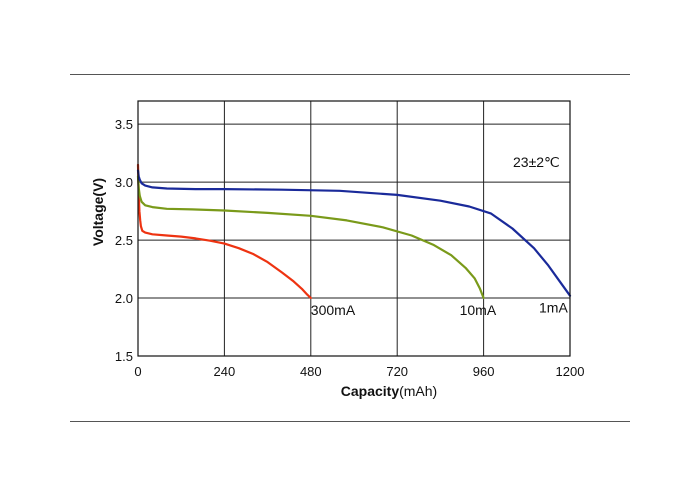 Image resolution: width=700 pixels, height=500 pixels. I want to click on temperature-annotation: 23±2℃, so click(536, 162).